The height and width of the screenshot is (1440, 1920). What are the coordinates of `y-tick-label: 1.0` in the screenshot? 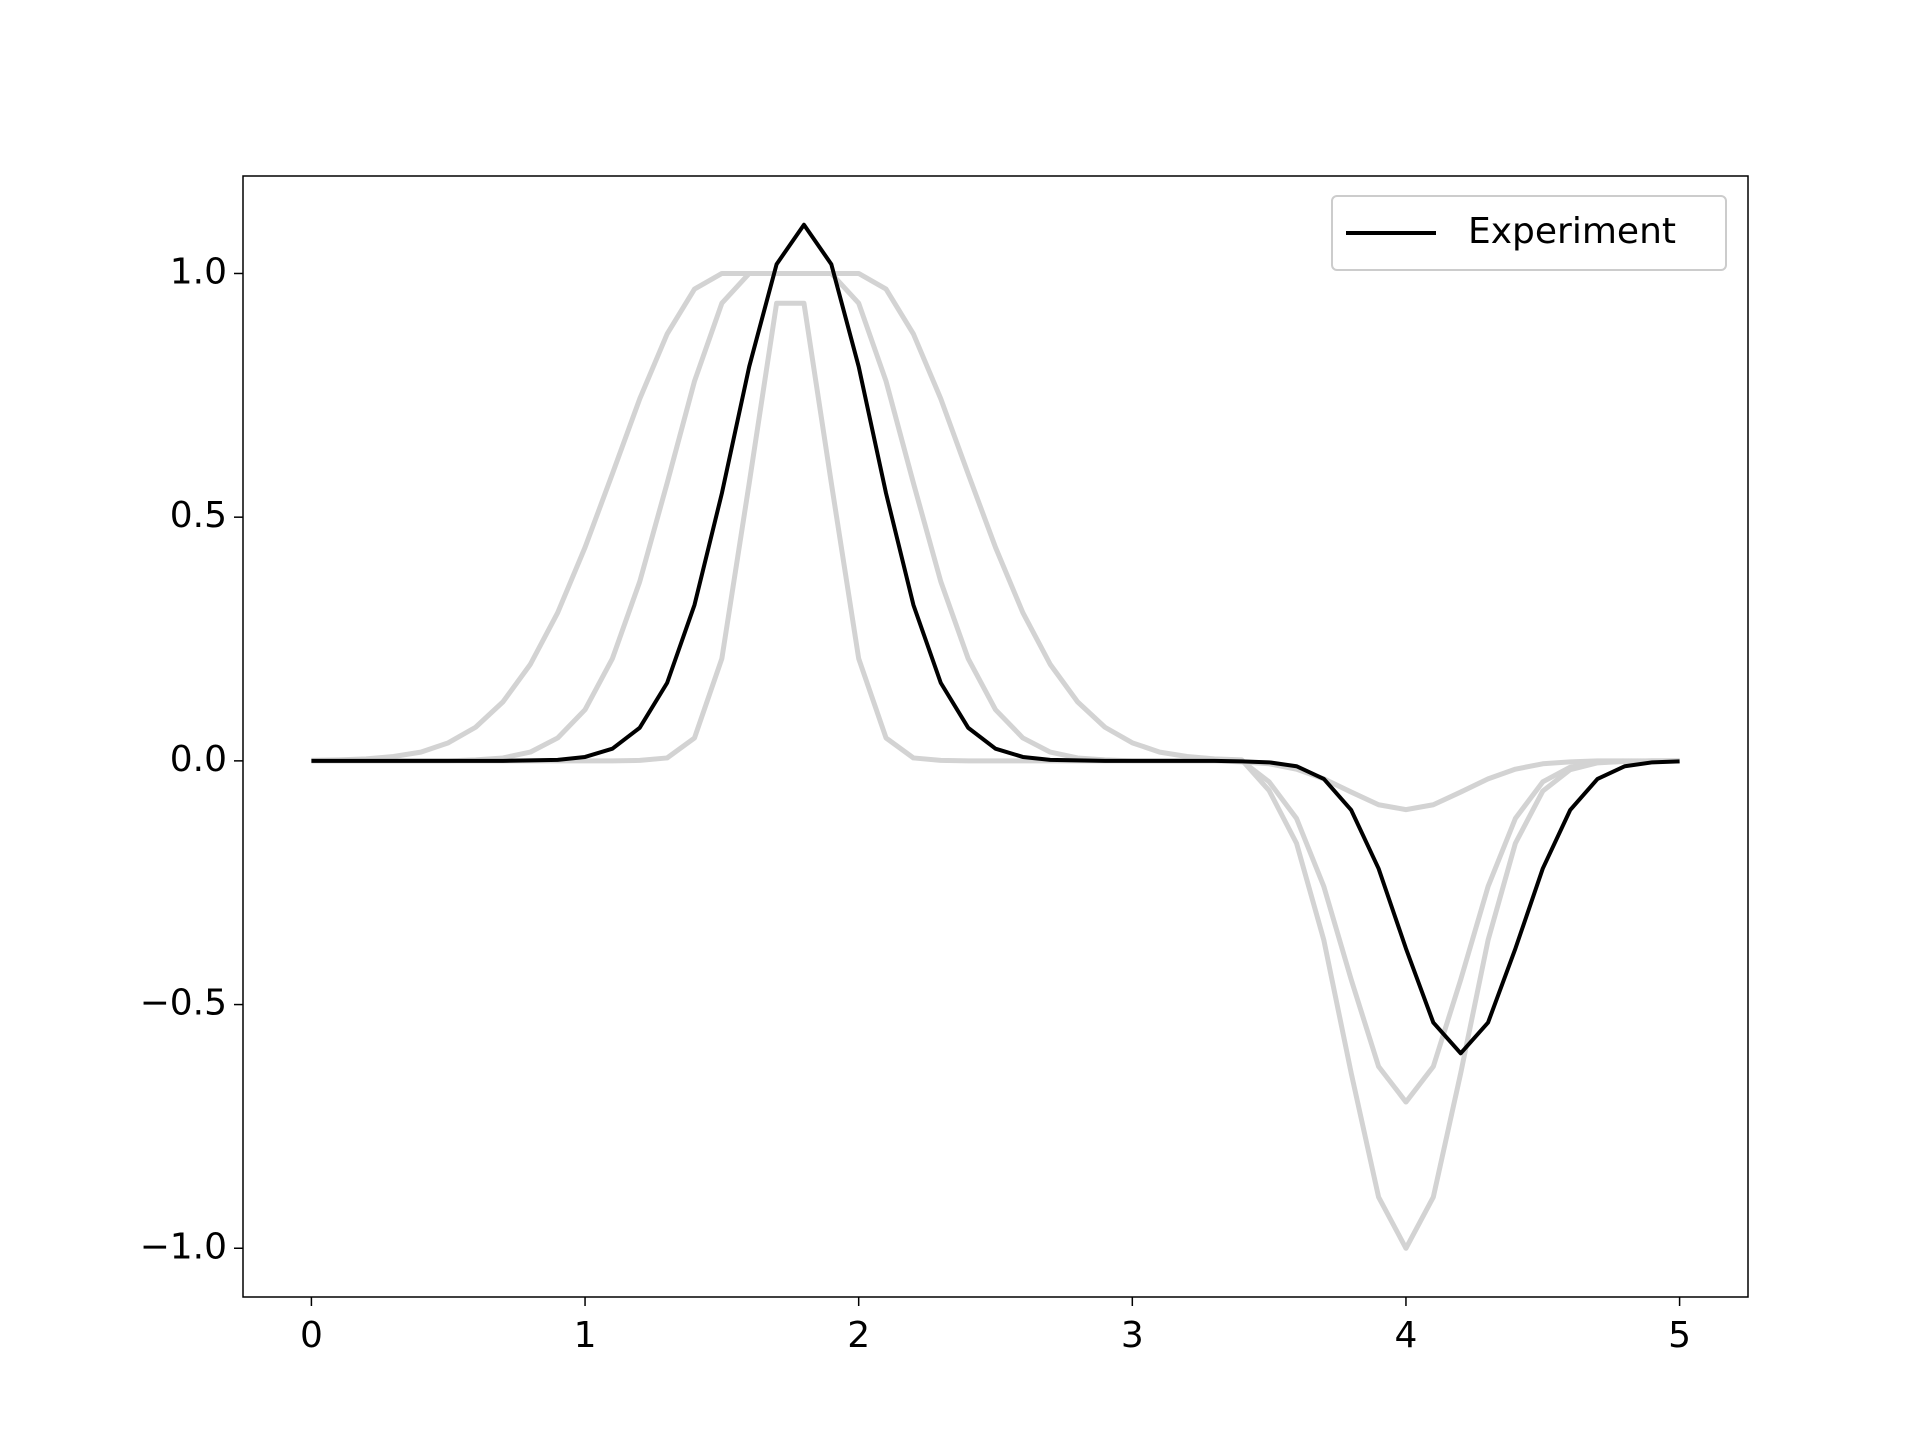 It's located at (198, 271).